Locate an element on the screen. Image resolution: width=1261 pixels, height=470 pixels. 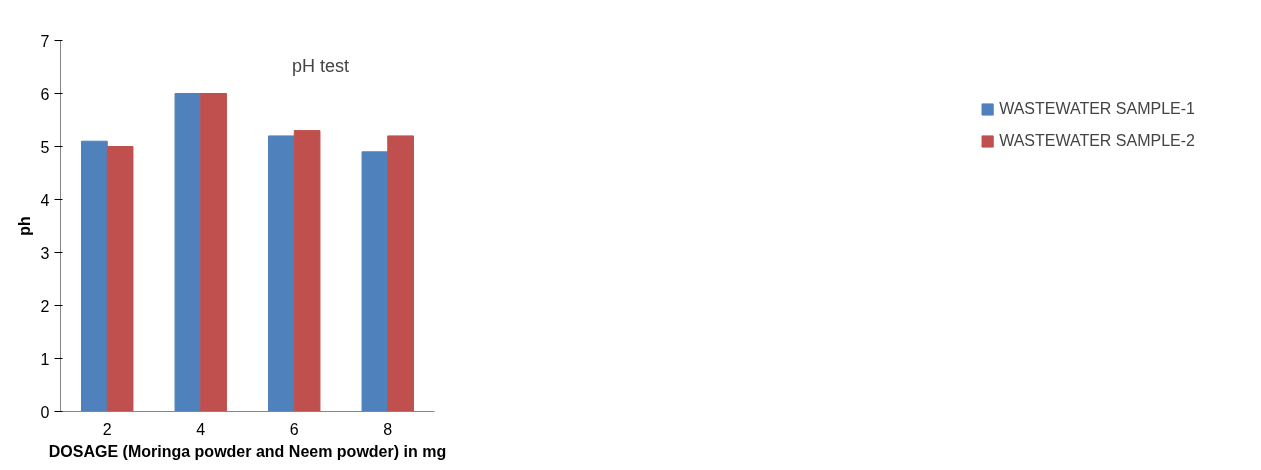
text: pH test is located at coordinates (320, 66).